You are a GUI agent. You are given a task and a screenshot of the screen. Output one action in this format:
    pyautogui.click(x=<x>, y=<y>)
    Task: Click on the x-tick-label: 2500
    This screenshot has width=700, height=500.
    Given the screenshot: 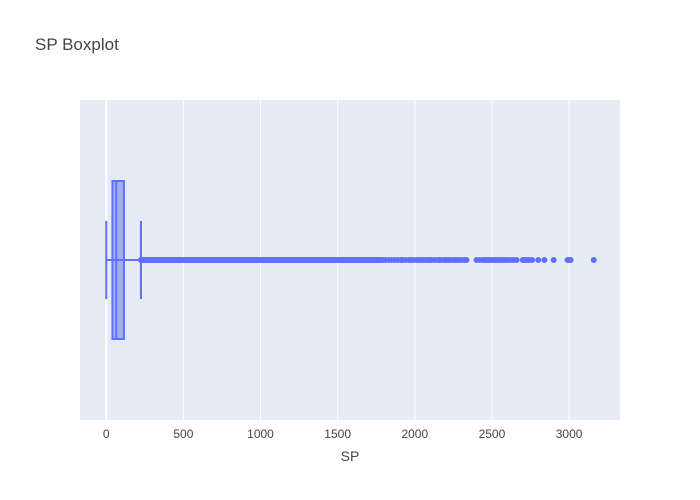 What is the action you would take?
    pyautogui.click(x=492, y=434)
    